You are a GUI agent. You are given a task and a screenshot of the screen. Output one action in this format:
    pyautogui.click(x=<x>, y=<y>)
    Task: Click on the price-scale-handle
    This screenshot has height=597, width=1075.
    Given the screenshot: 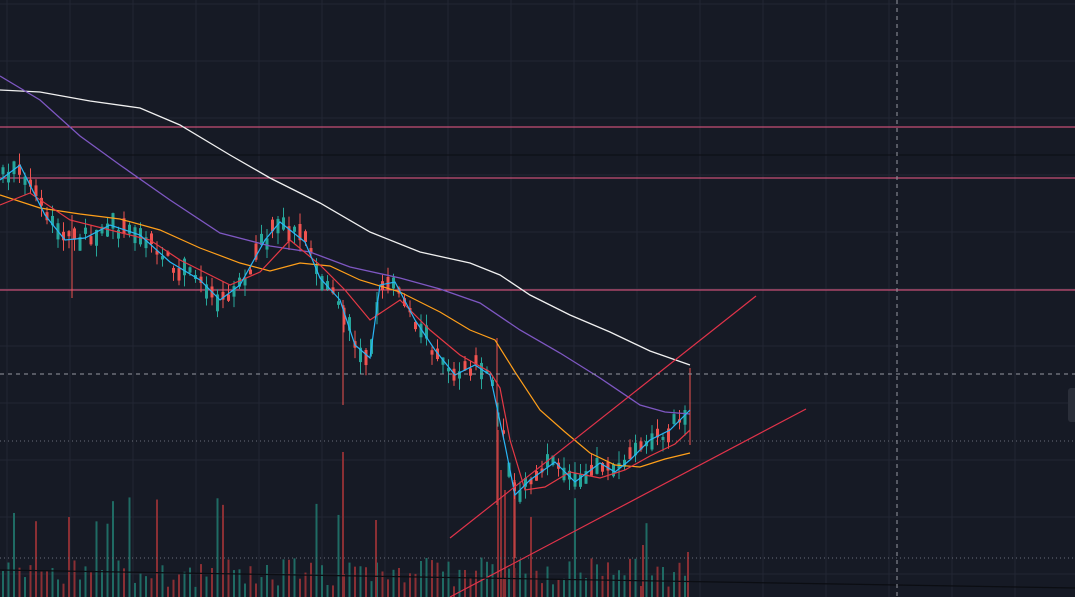 What is the action you would take?
    pyautogui.click(x=1071, y=405)
    